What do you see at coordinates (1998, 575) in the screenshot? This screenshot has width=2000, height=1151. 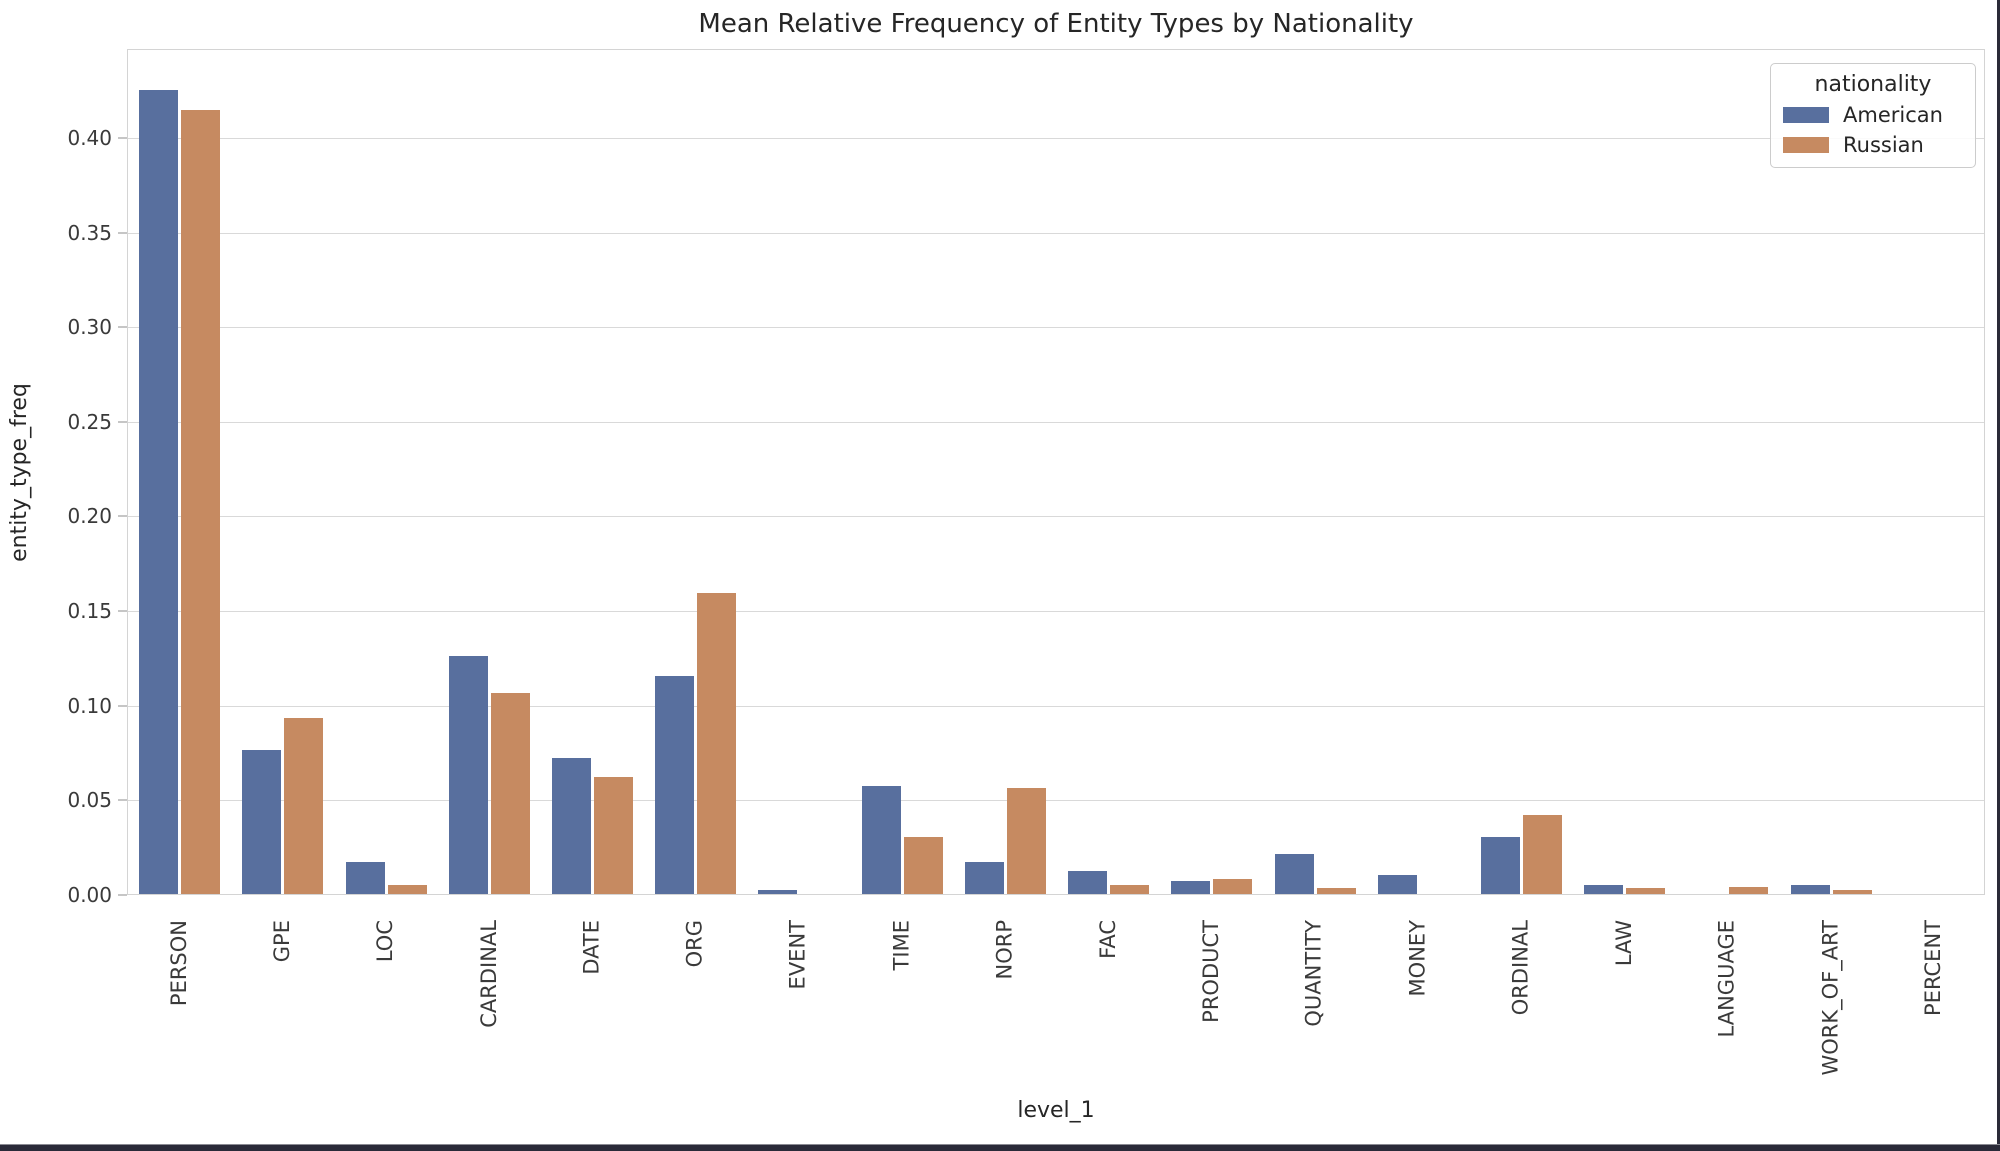 I see `window-edge-right` at bounding box center [1998, 575].